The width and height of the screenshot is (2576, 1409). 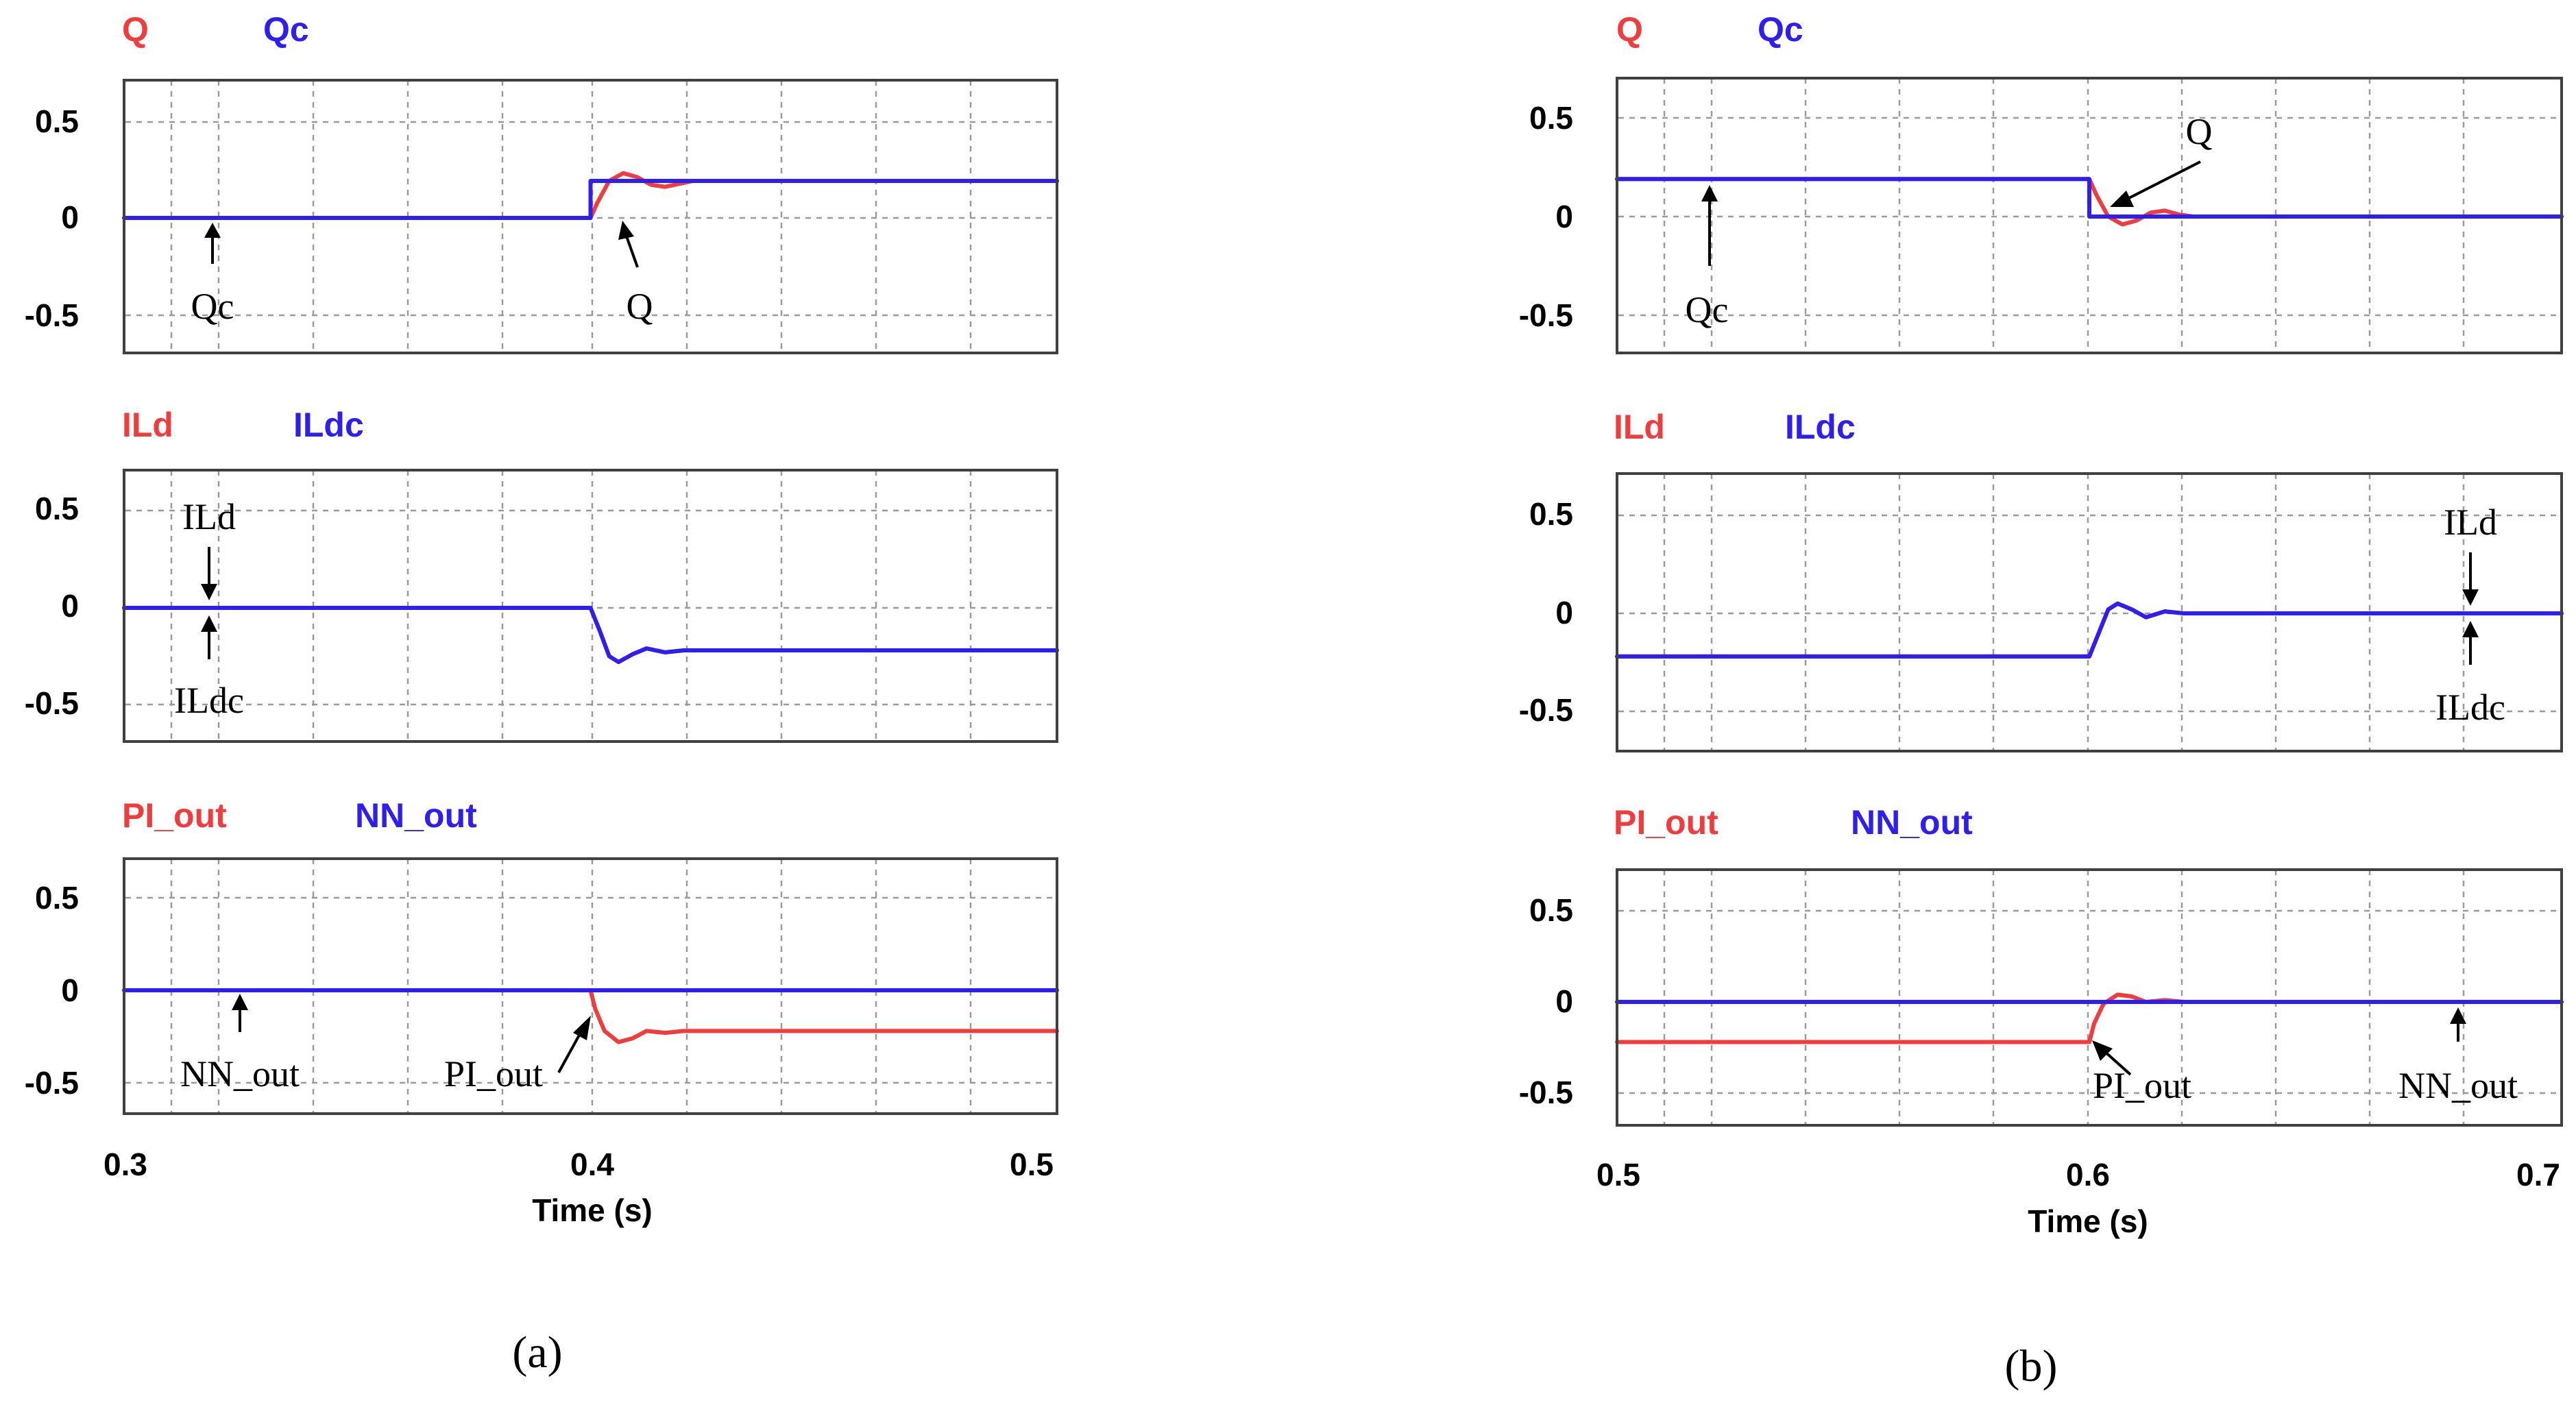 I want to click on panel-b-row1: Q Qc 0.5 0 -0.5 Qc Q, so click(x=2041, y=182).